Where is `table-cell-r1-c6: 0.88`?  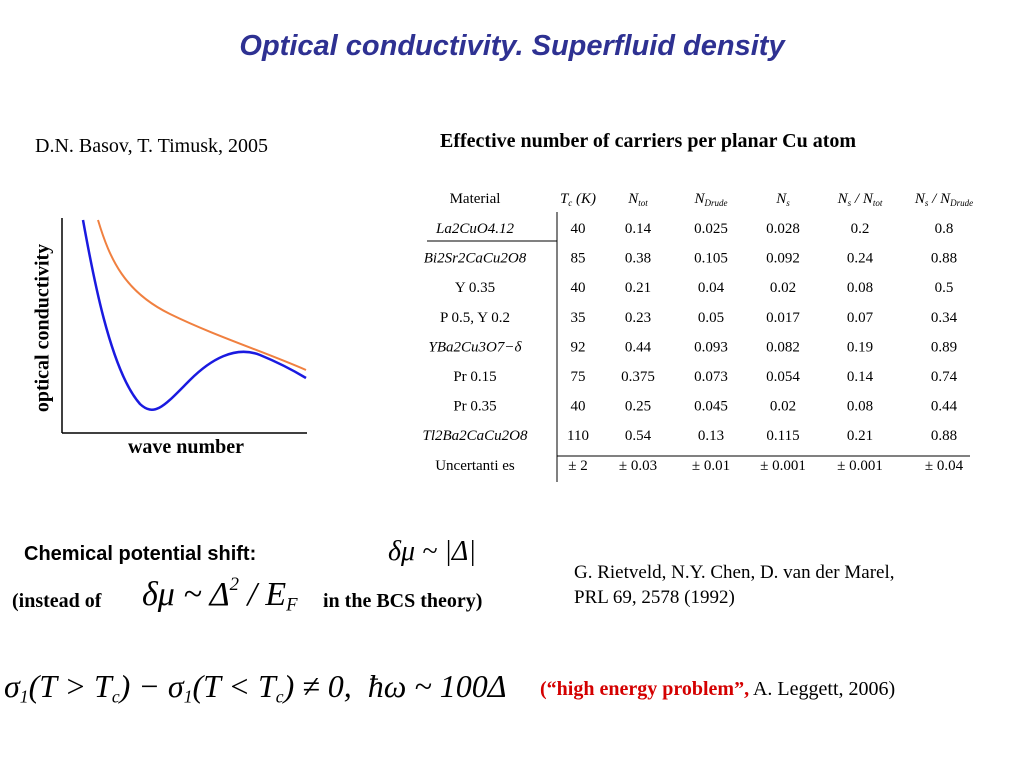 table-cell-r1-c6: 0.88 is located at coordinates (944, 259).